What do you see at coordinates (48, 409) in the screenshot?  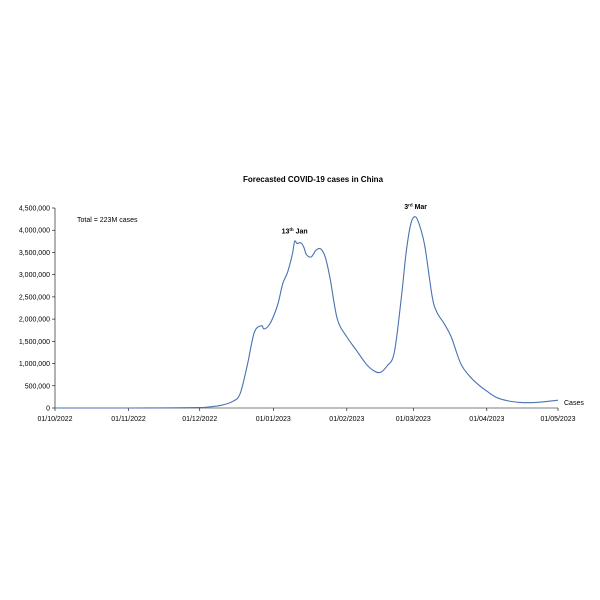 I see `y-tick-label: 0` at bounding box center [48, 409].